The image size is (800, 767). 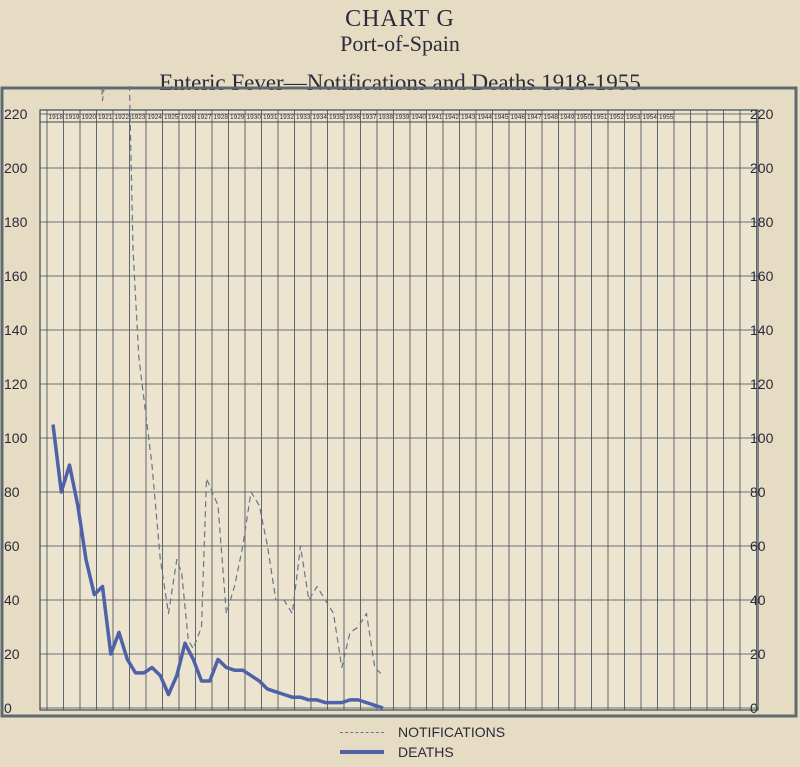 I want to click on y-tick-label-right: 200, so click(x=762, y=168).